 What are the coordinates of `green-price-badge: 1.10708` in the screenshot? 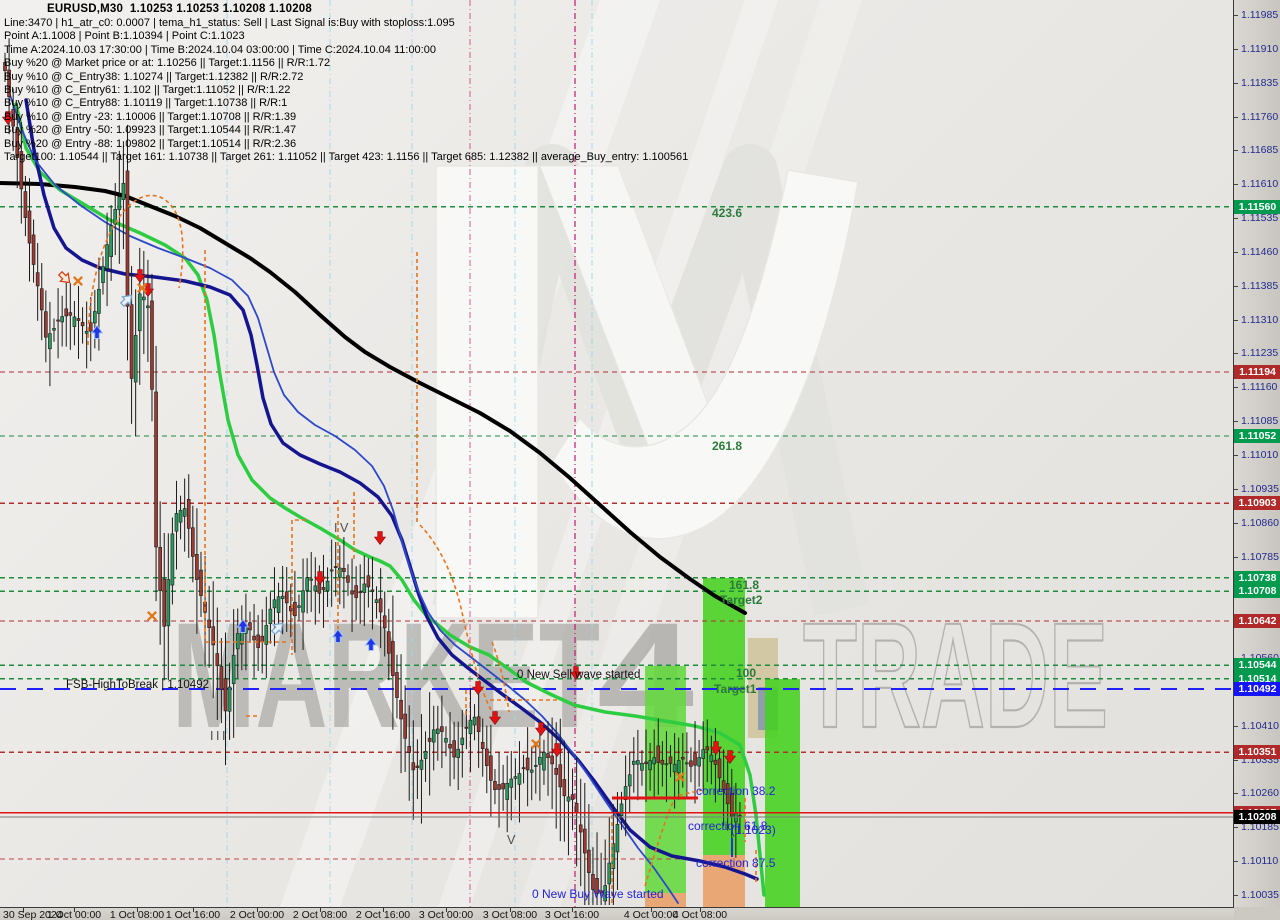 It's located at (1257, 591).